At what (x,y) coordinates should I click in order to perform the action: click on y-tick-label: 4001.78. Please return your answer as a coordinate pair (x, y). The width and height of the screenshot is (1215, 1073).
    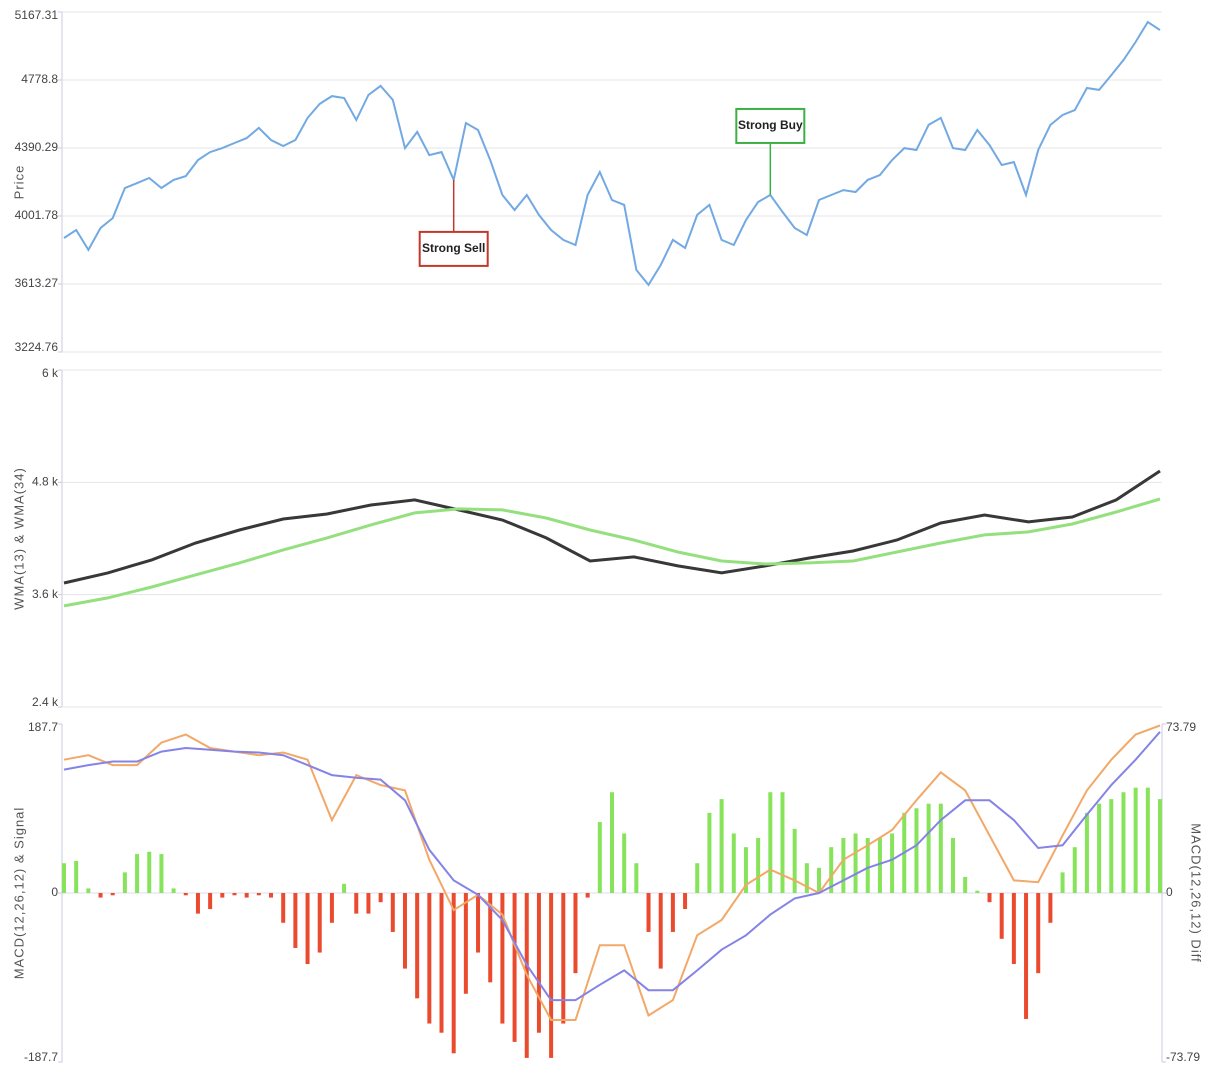
    Looking at the image, I should click on (37, 215).